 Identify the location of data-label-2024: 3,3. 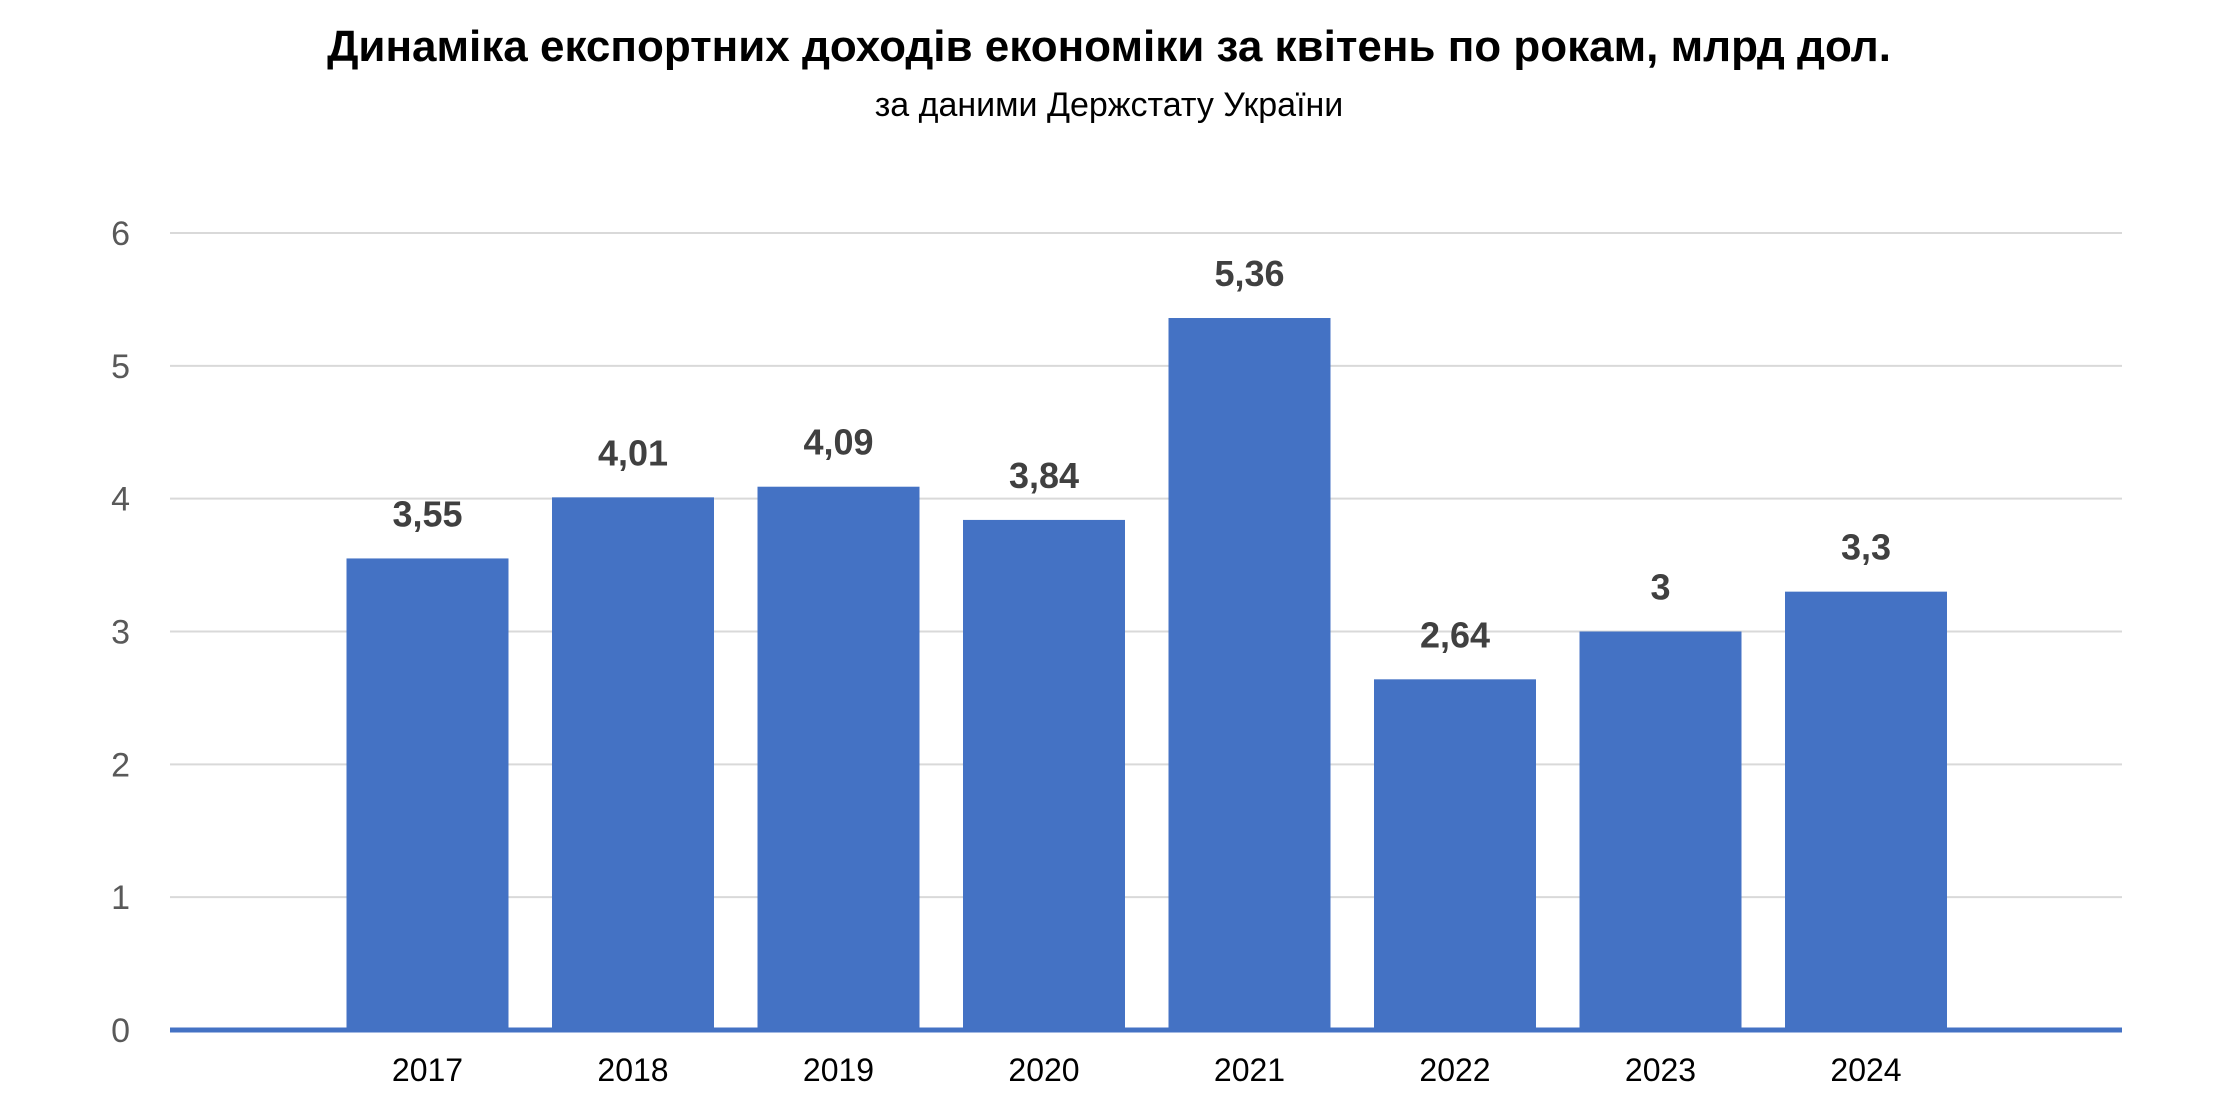
(1866, 547).